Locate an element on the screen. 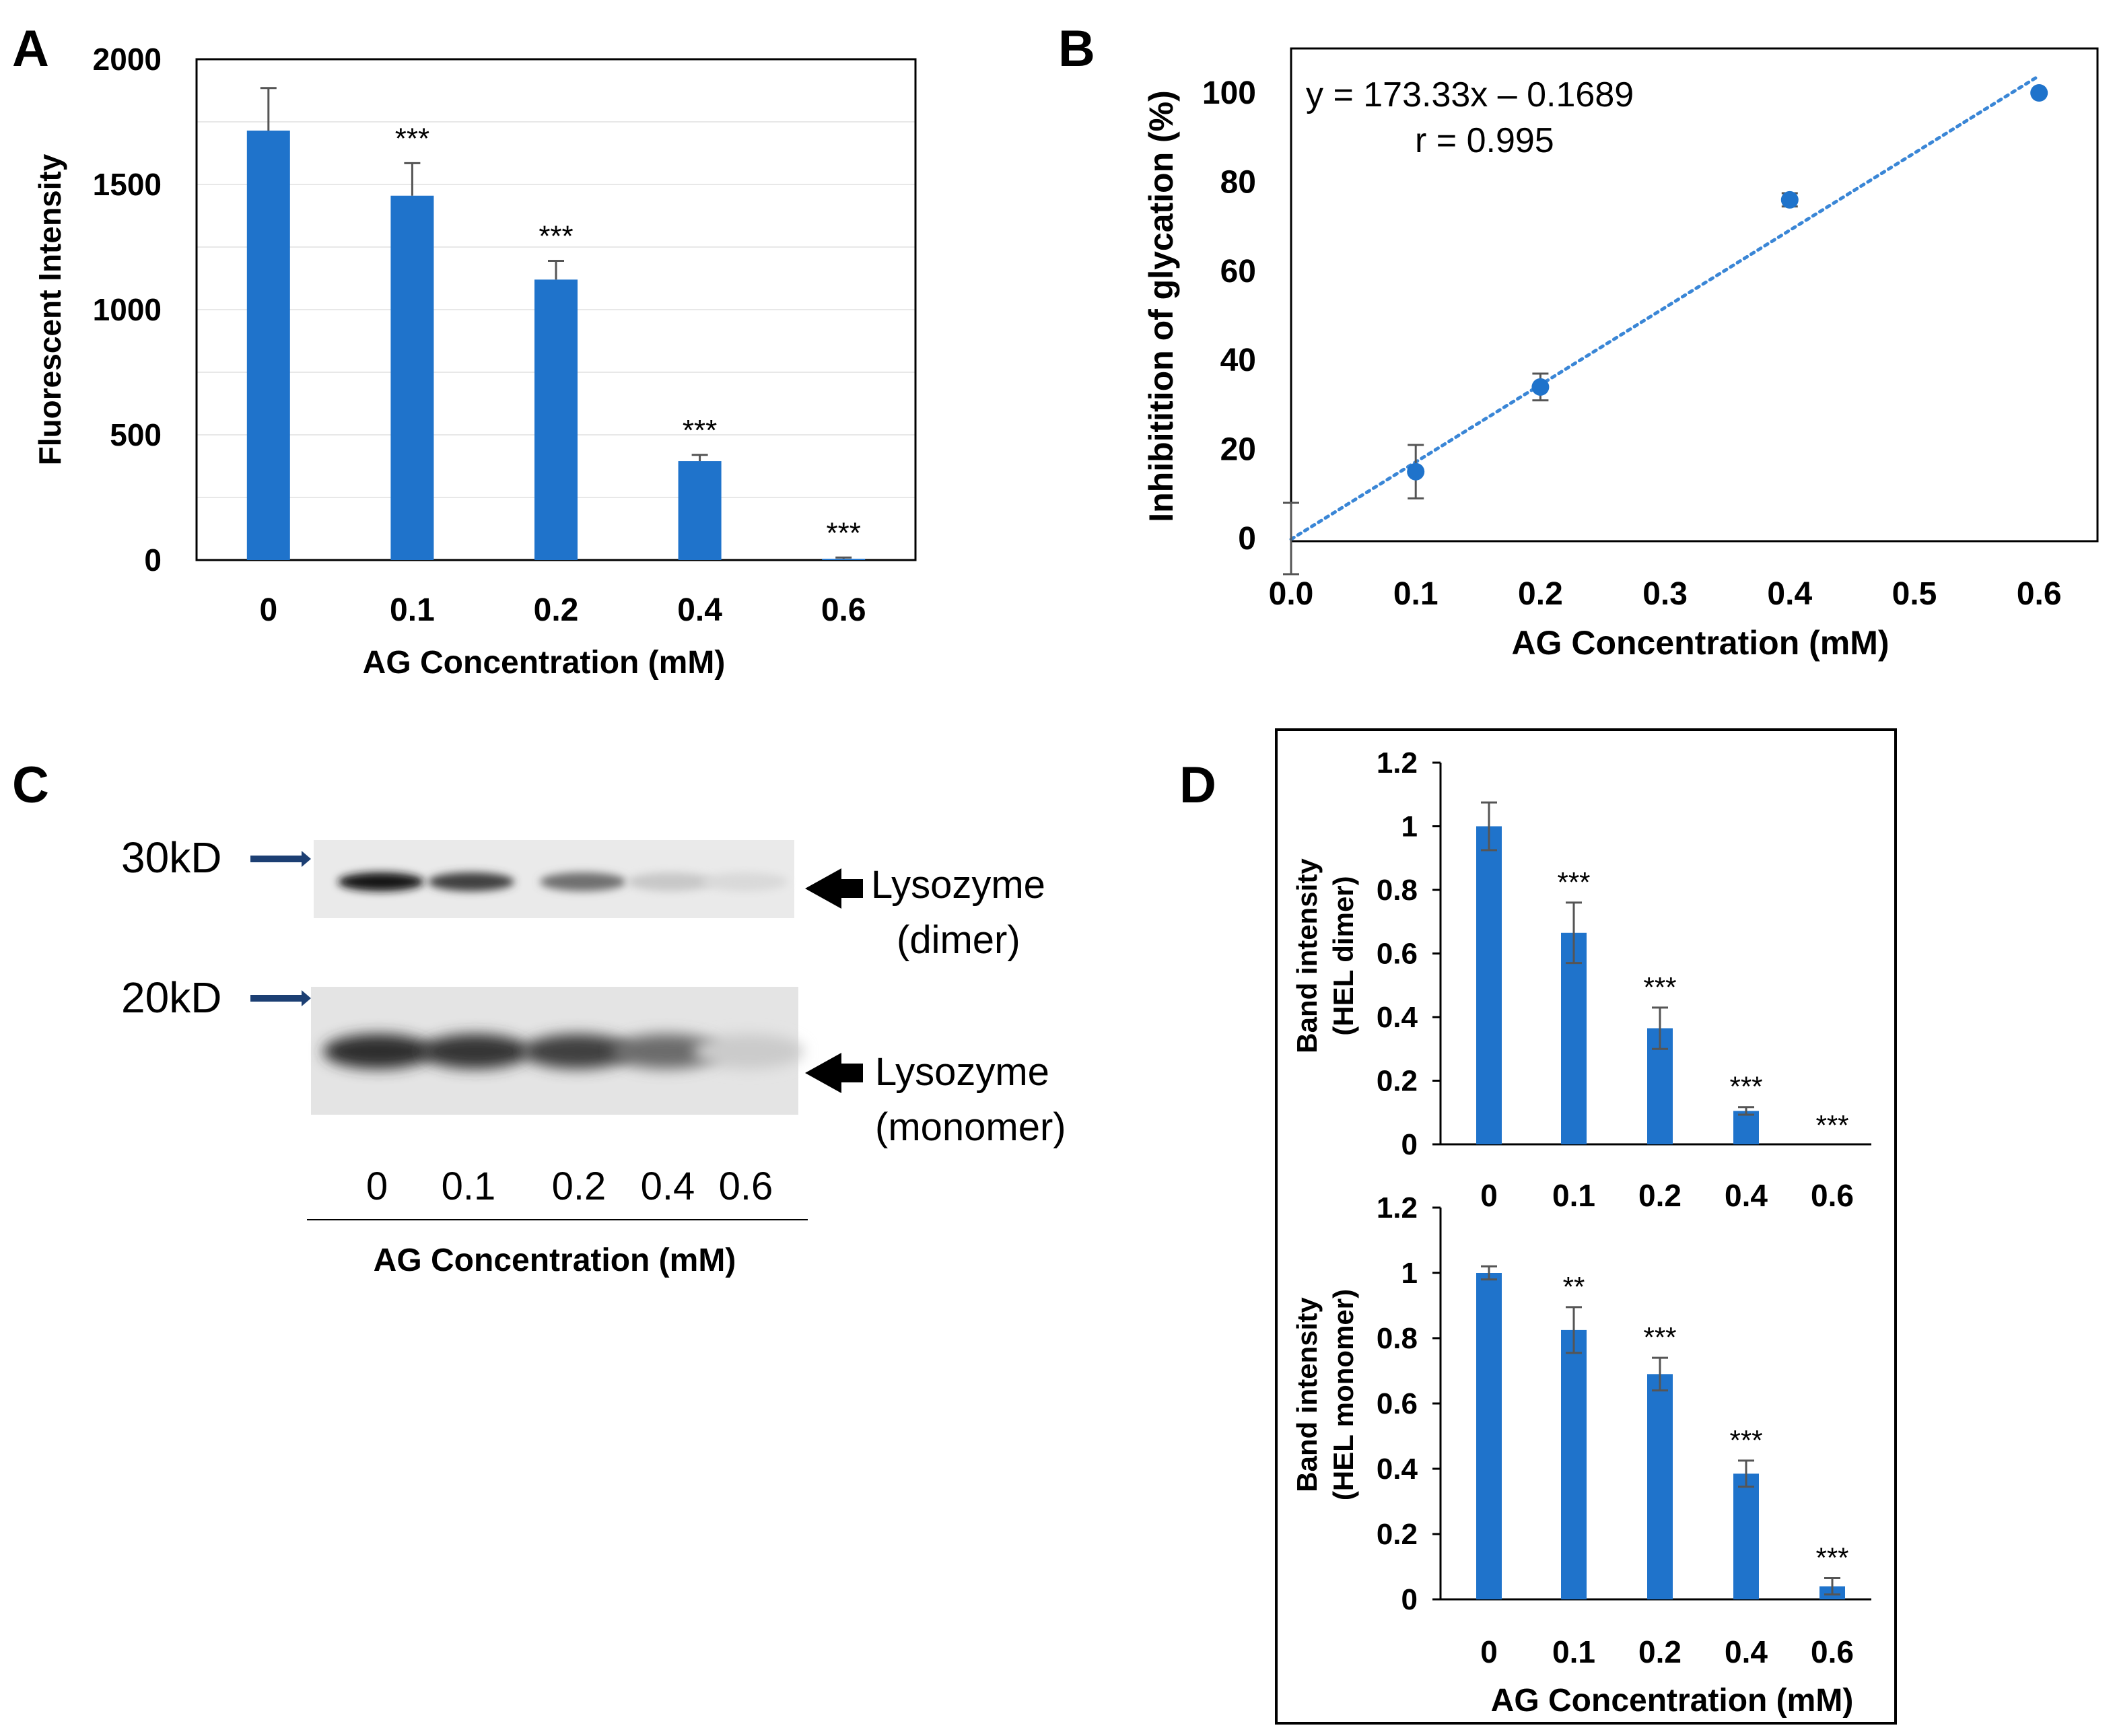  panel-b-y-tick-label: 80 is located at coordinates (1238, 182).